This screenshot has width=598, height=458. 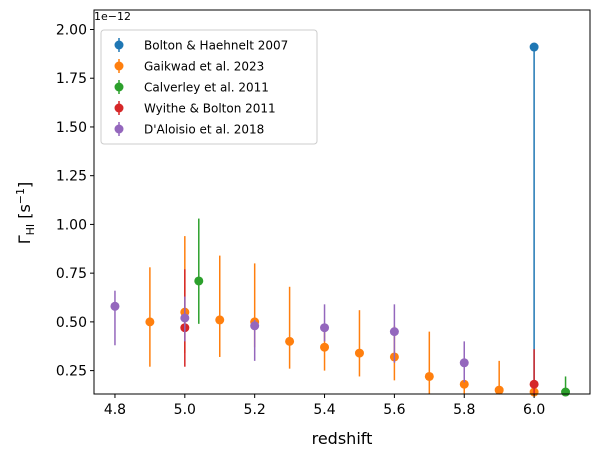 I want to click on y-axis: 0.25 0.50 0.75 1.00 1.25 1.50 1.75 2.00, so click(x=75, y=201).